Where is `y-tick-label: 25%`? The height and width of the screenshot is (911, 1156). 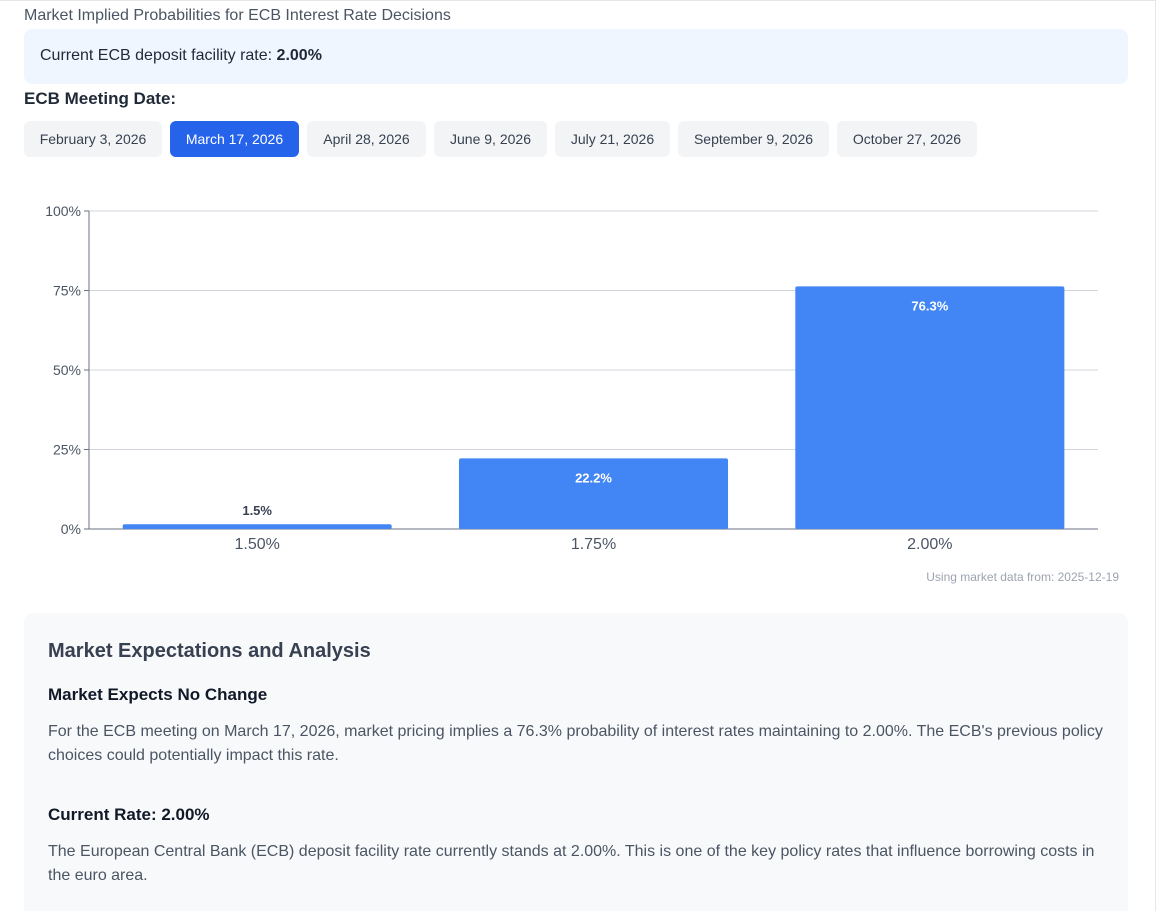
y-tick-label: 25% is located at coordinates (67, 450).